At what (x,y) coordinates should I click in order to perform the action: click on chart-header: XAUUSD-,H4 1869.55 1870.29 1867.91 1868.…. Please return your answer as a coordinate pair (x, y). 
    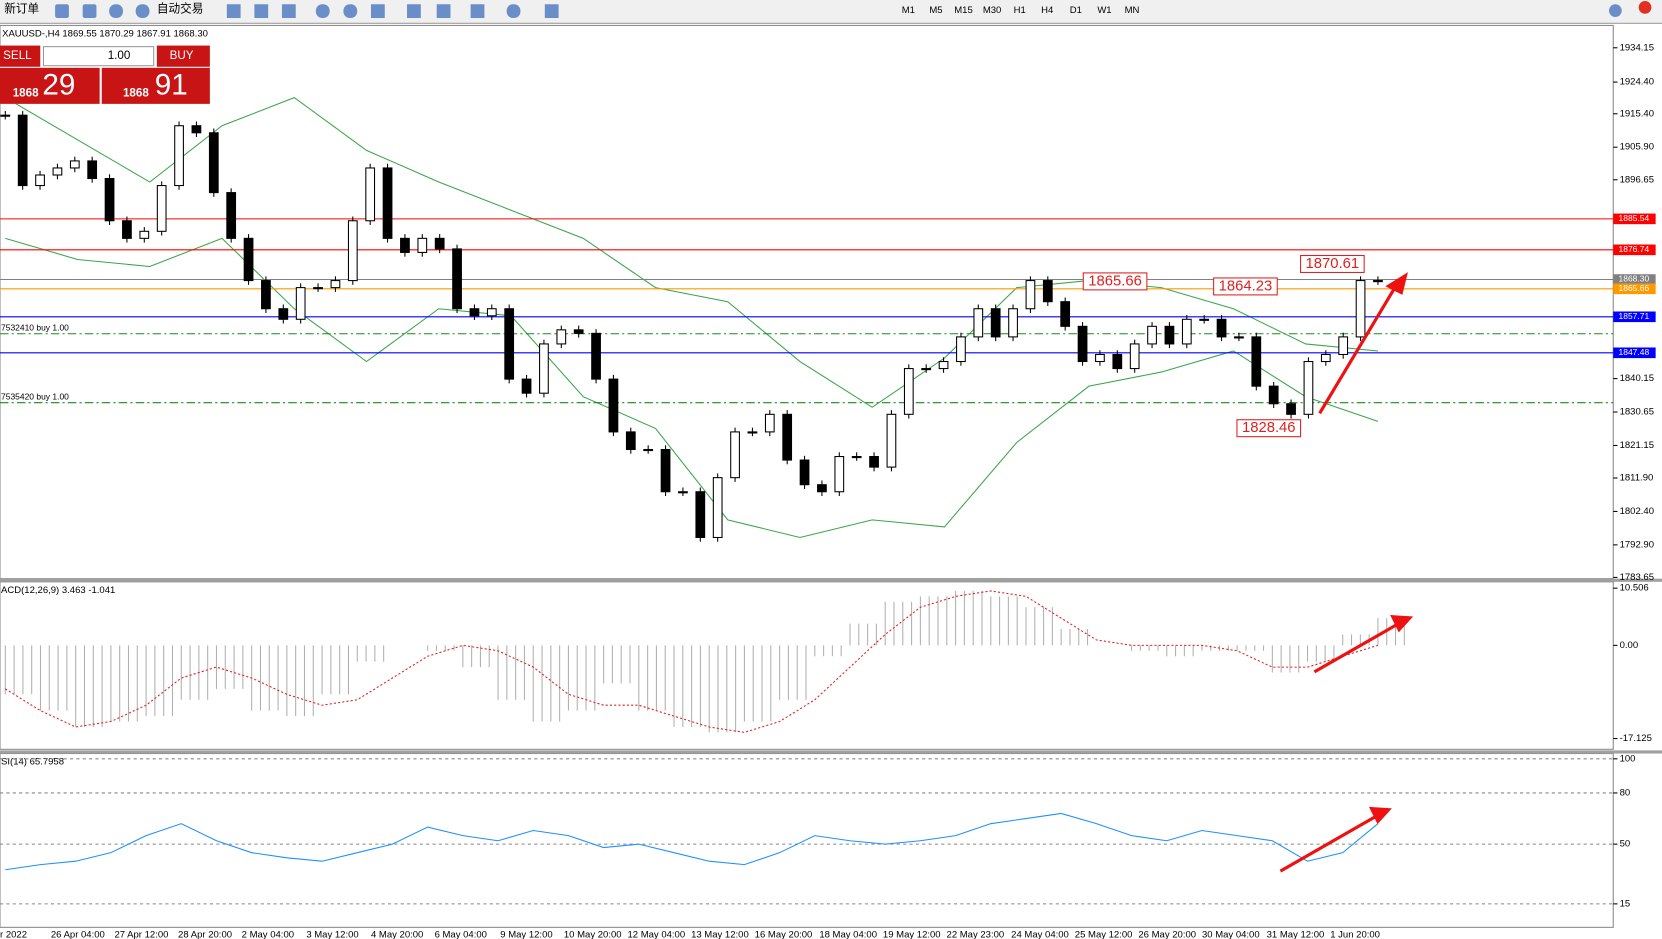
    Looking at the image, I should click on (105, 33).